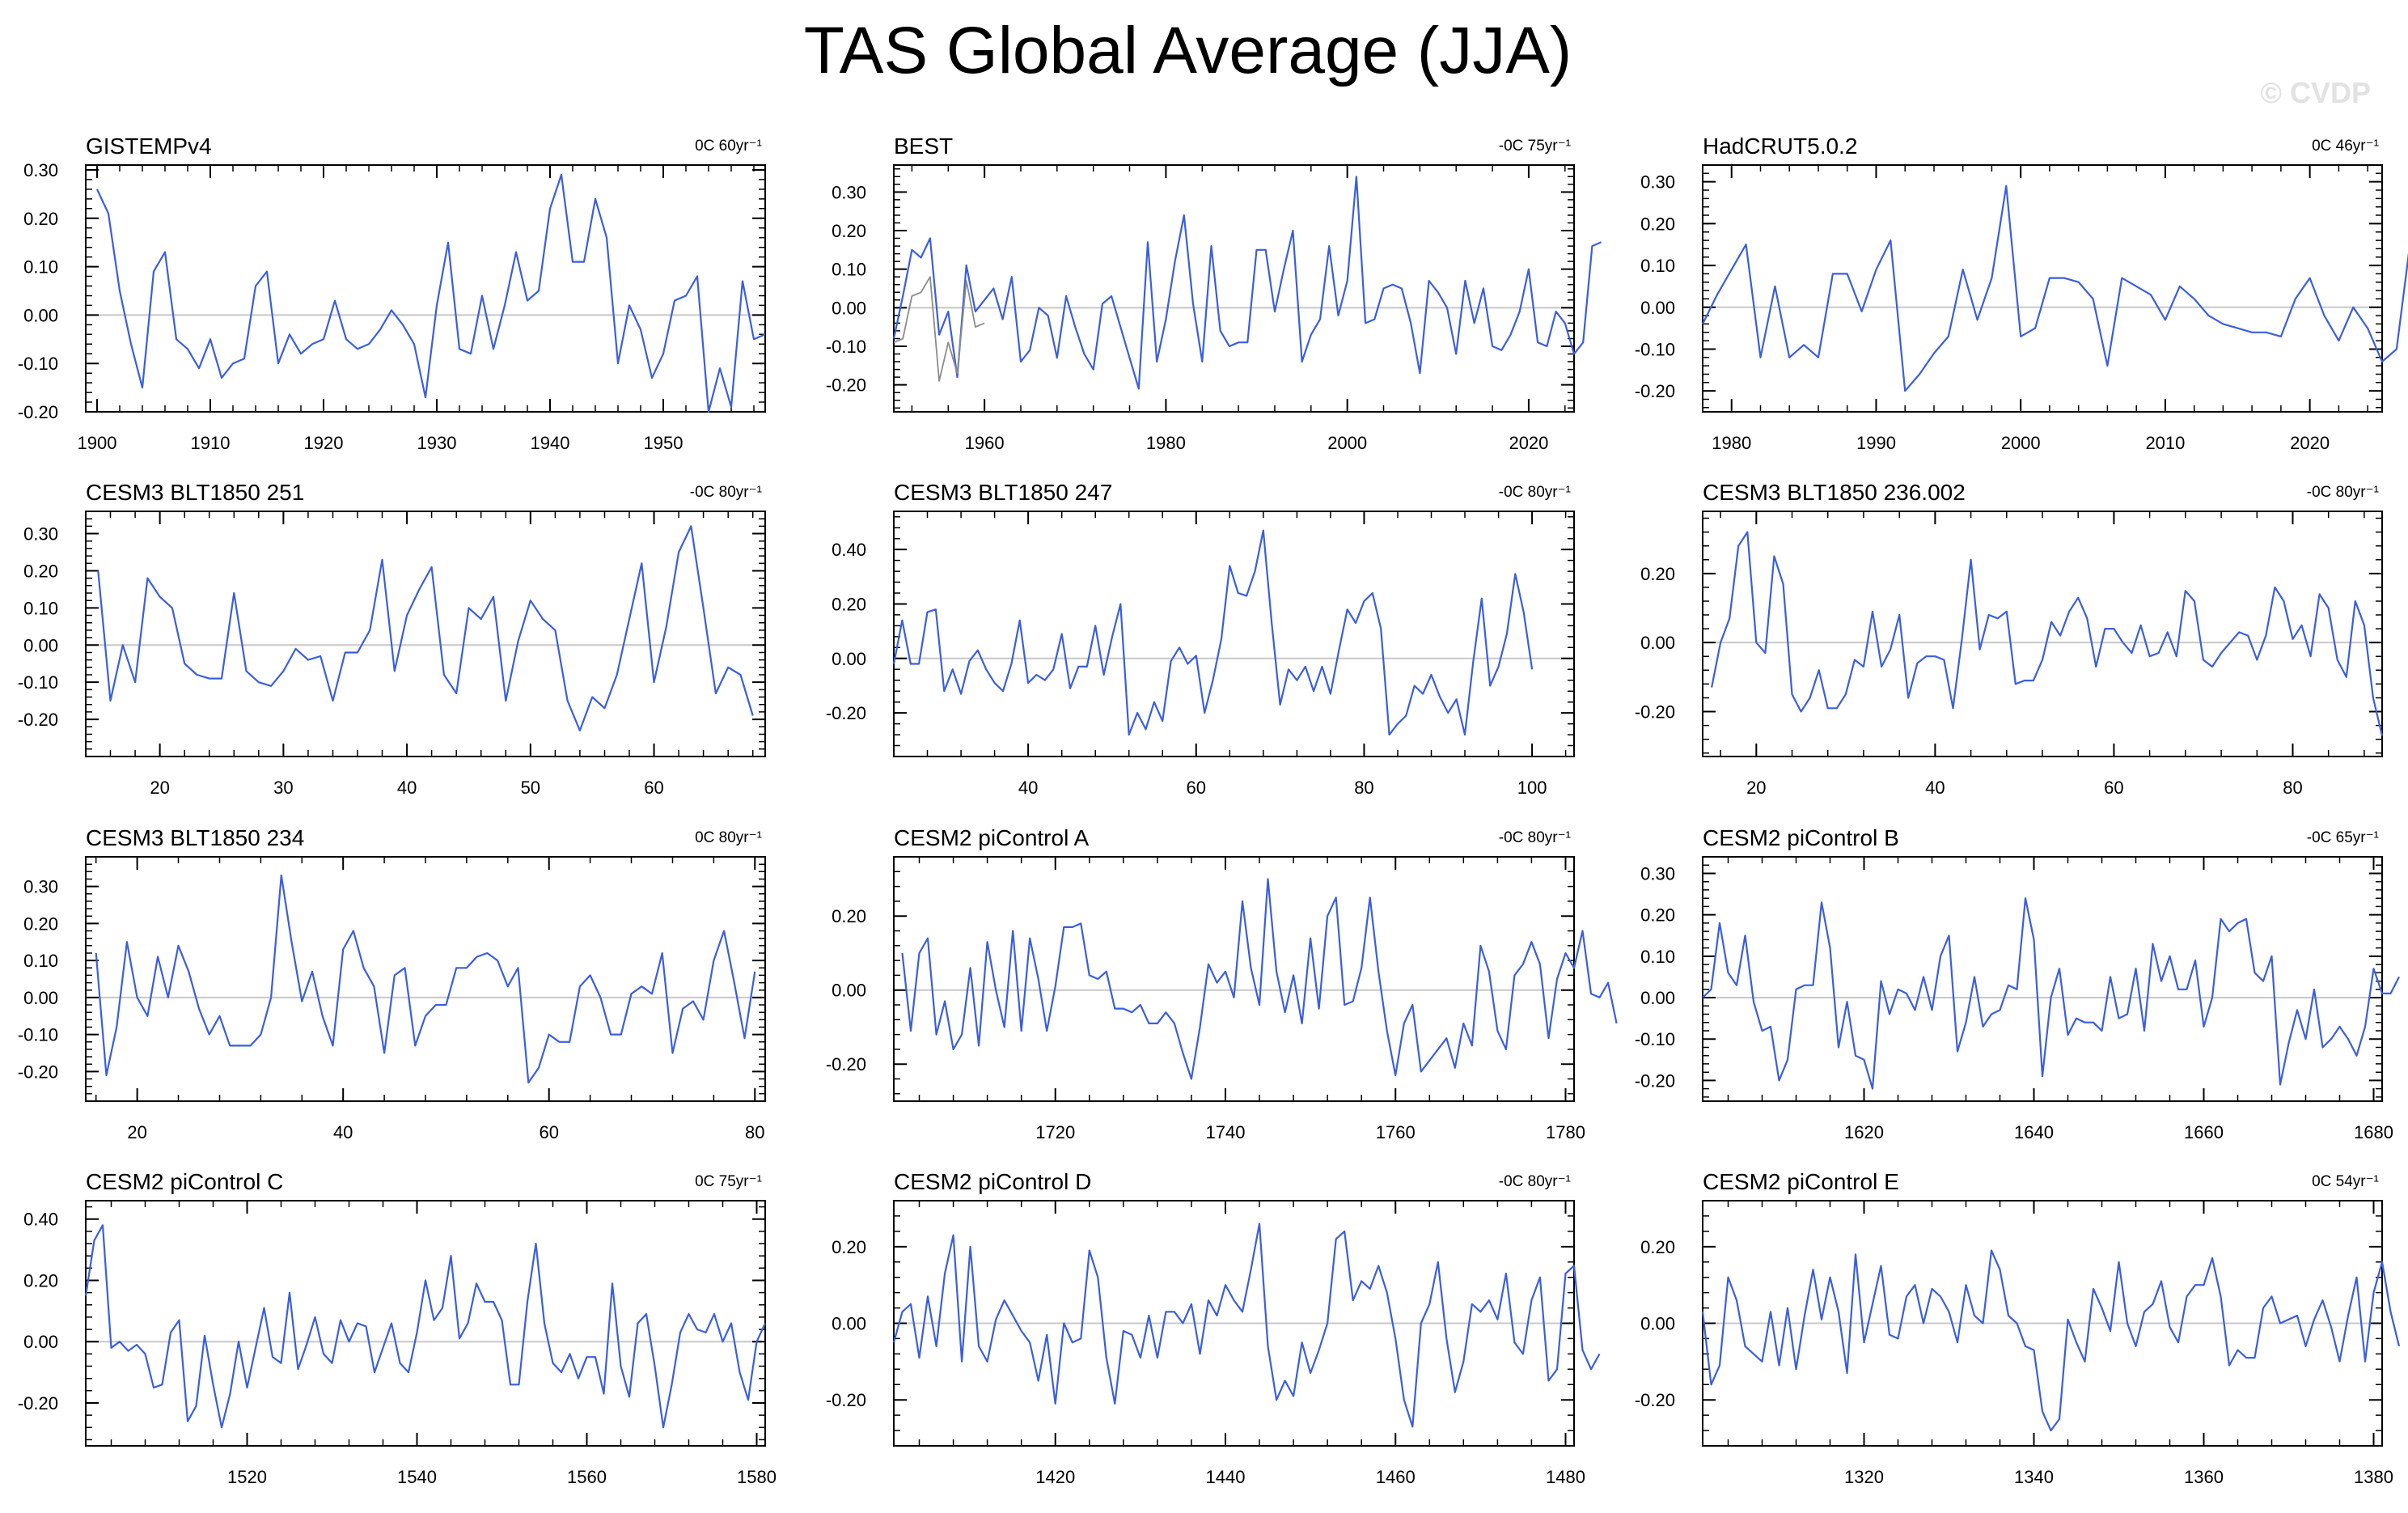 The image size is (2408, 1513). I want to click on x-tick-label: 1540, so click(417, 1477).